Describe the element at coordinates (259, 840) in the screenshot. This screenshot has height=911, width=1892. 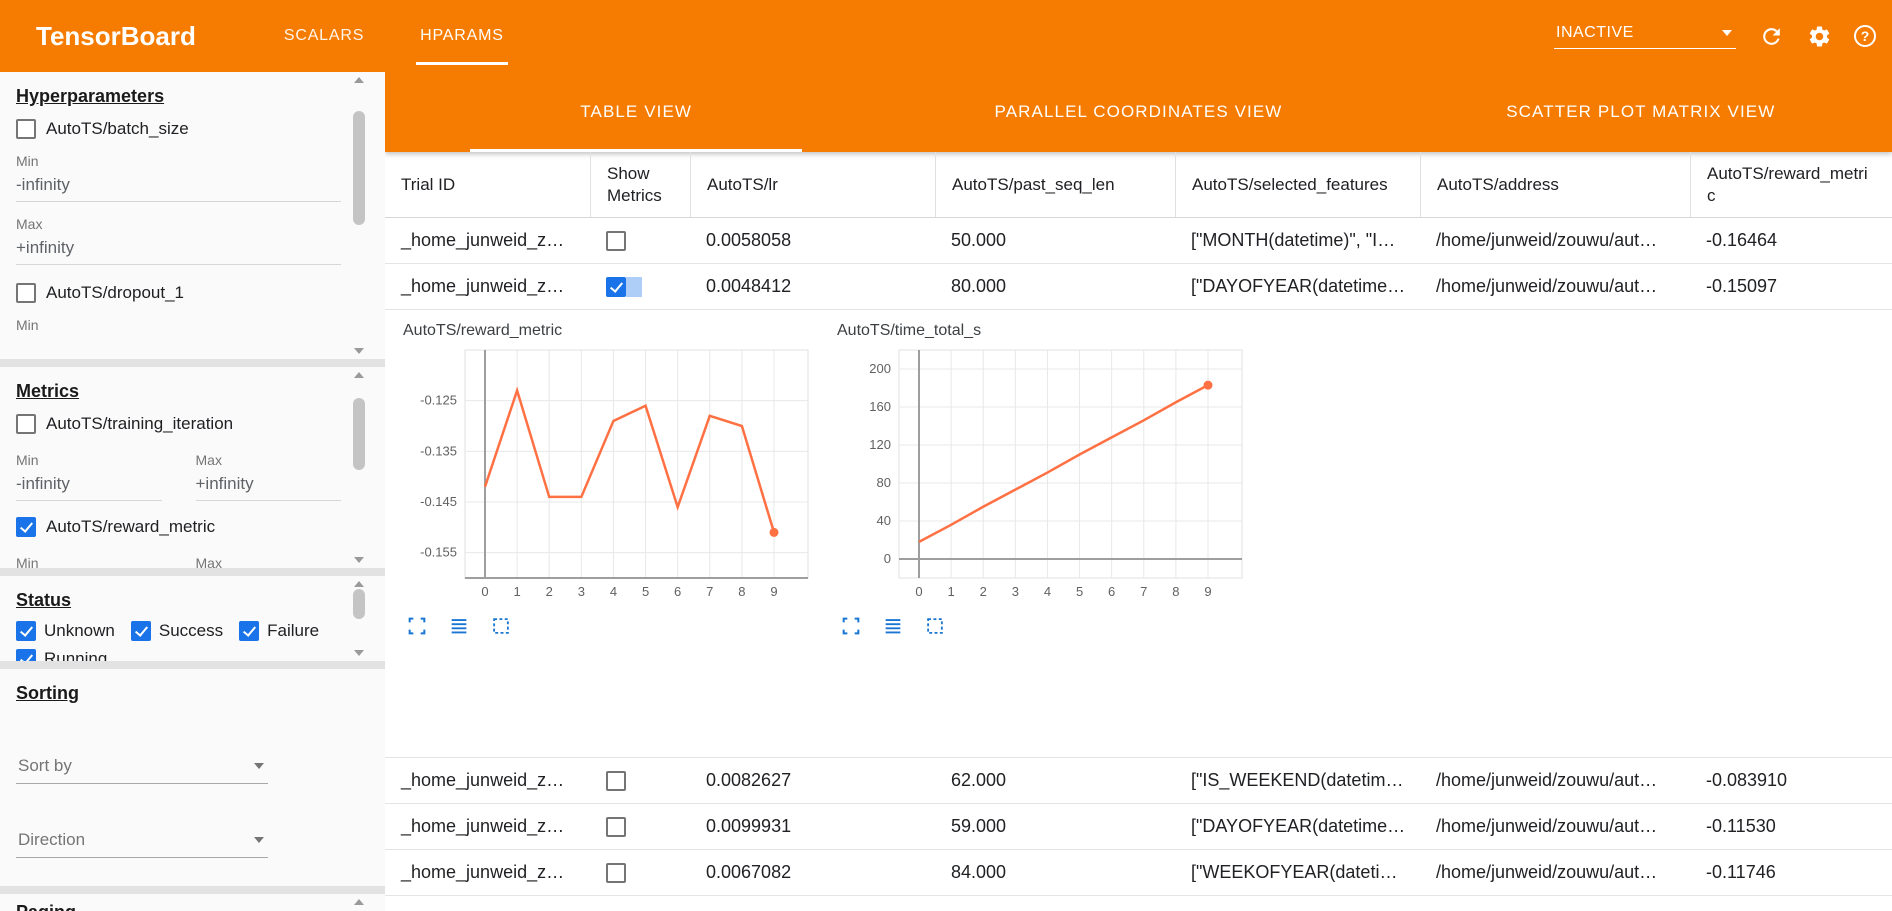
I see `chevron-down-icon` at that location.